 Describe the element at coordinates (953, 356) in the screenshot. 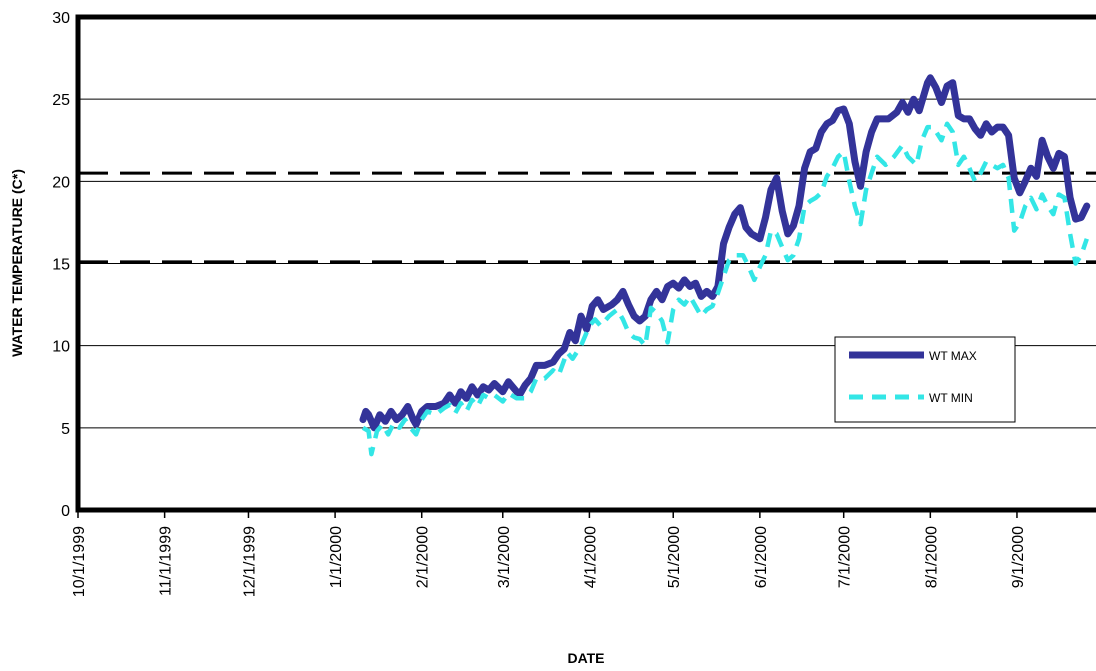

I see `legend-label-wt-max: WT MAX` at that location.